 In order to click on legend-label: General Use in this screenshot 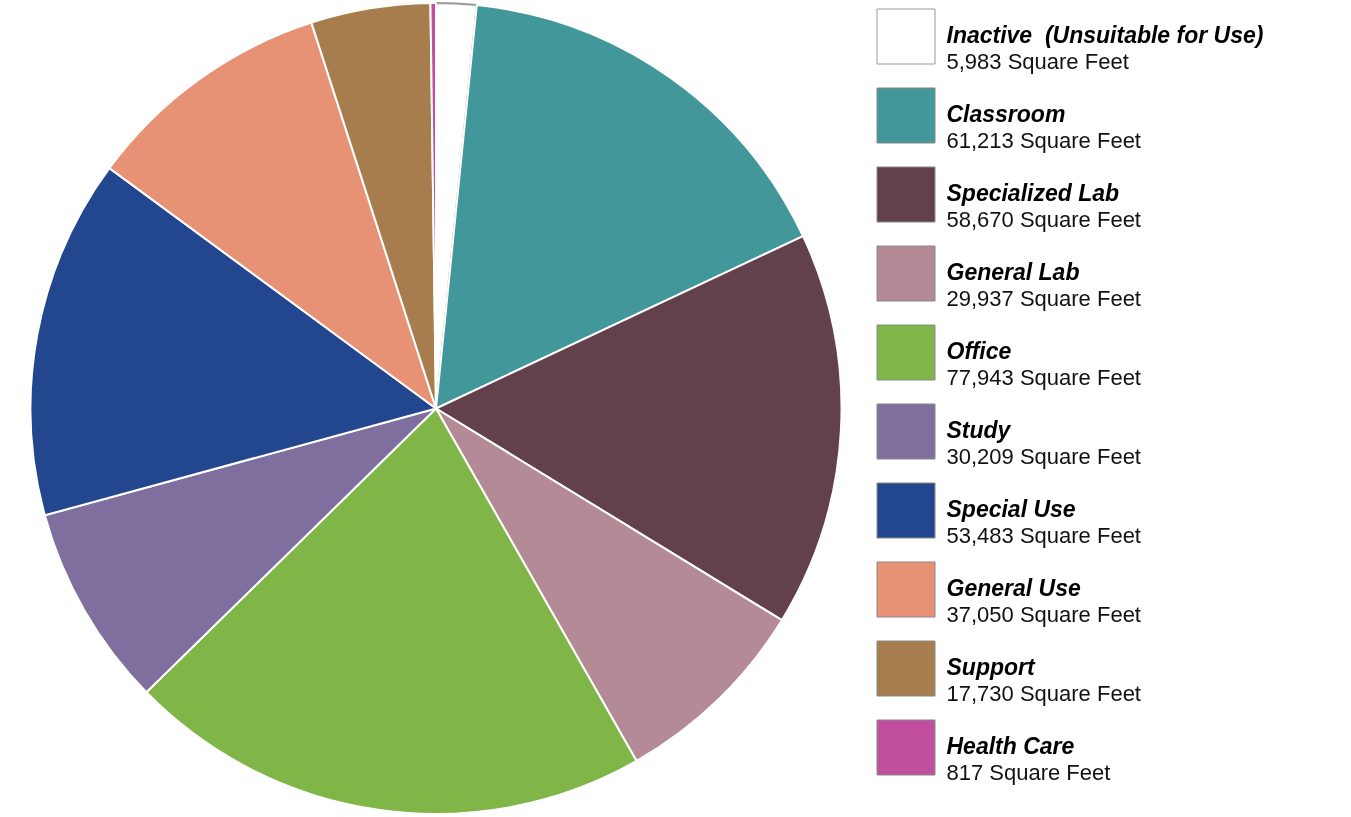, I will do `click(1013, 587)`.